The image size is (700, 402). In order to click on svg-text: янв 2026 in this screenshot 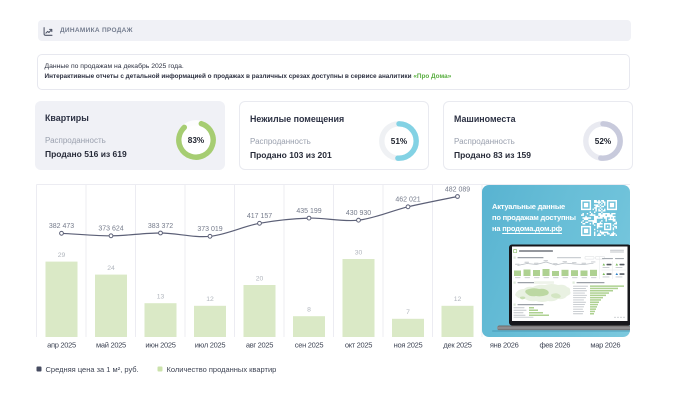, I will do `click(504, 345)`.